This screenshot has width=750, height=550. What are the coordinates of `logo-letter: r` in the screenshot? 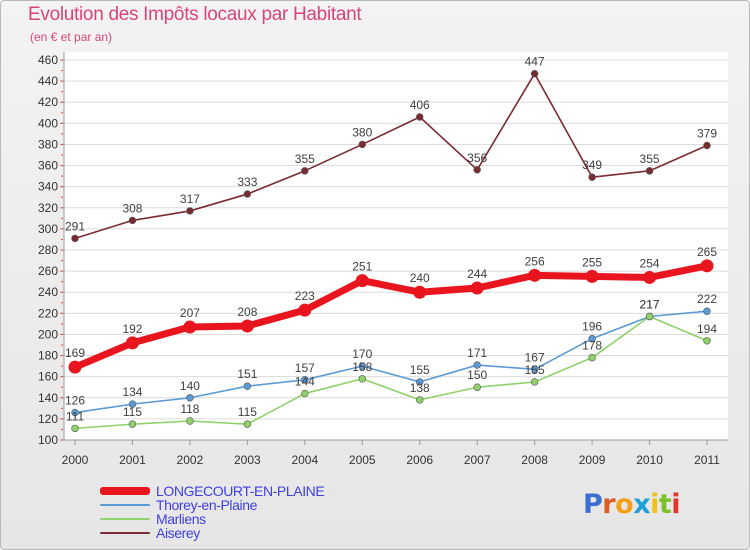 It's located at (609, 504).